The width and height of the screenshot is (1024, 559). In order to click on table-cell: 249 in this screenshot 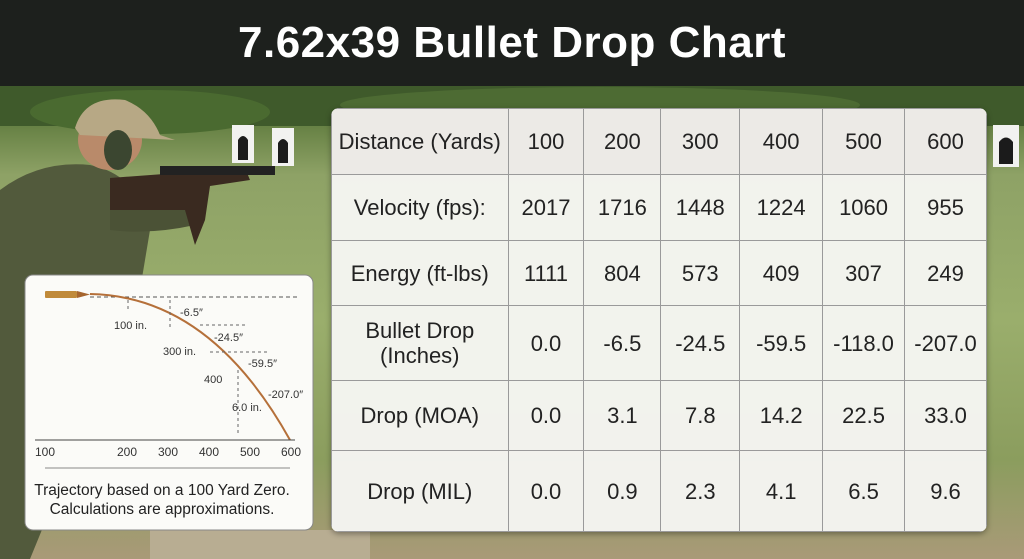, I will do `click(945, 273)`.